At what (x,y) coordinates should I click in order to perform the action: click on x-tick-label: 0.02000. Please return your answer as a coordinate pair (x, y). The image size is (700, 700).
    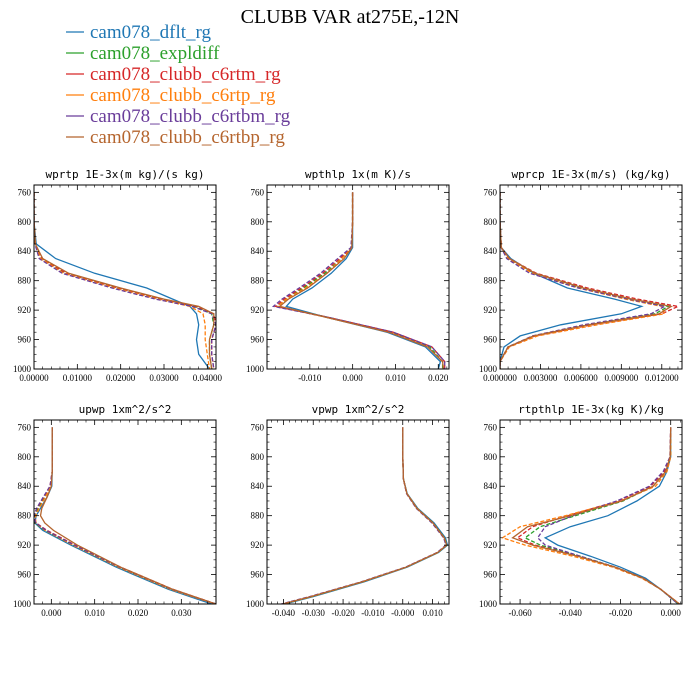
    Looking at the image, I should click on (121, 378).